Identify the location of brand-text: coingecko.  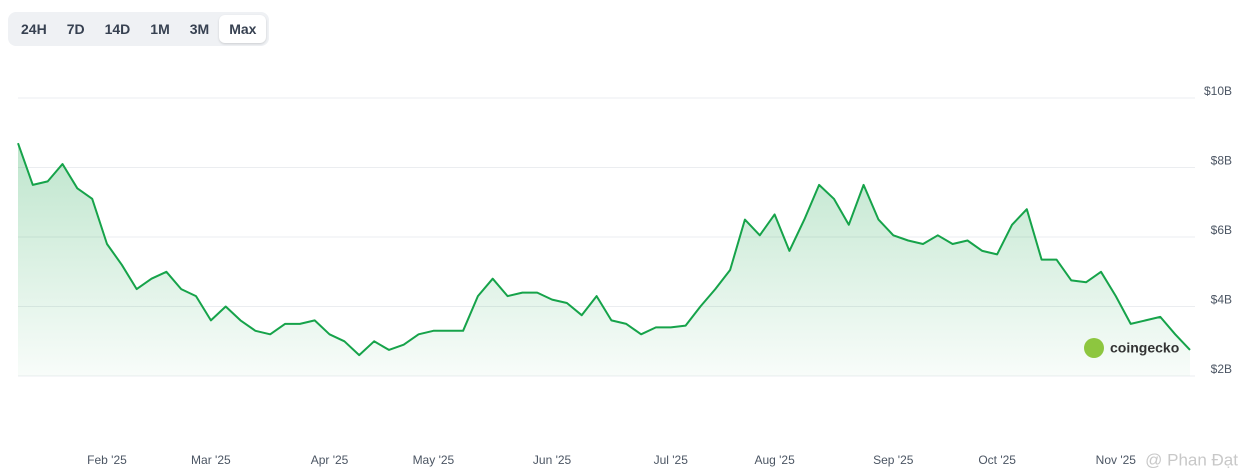
(1144, 348).